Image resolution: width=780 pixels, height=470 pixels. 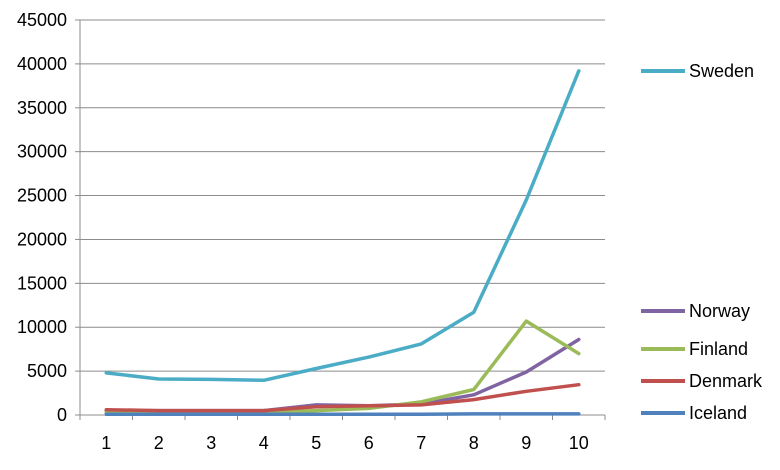 I want to click on x-tick-label: 3, so click(x=211, y=443).